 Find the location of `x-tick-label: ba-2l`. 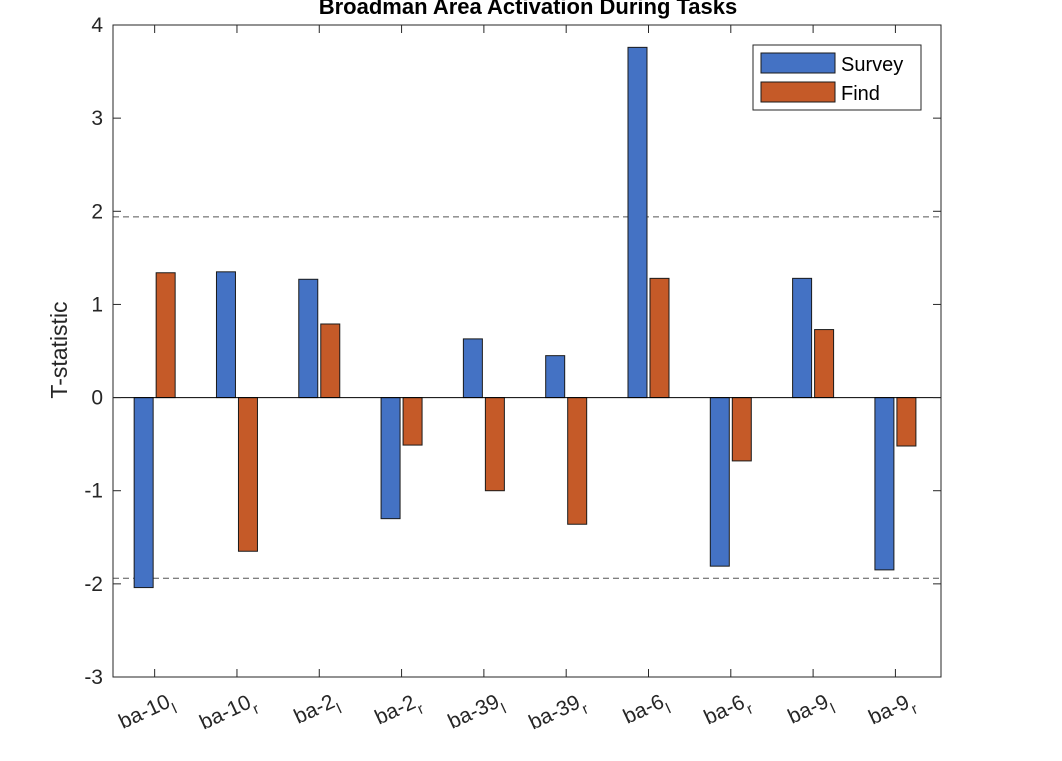

x-tick-label: ba-2l is located at coordinates (318, 712).